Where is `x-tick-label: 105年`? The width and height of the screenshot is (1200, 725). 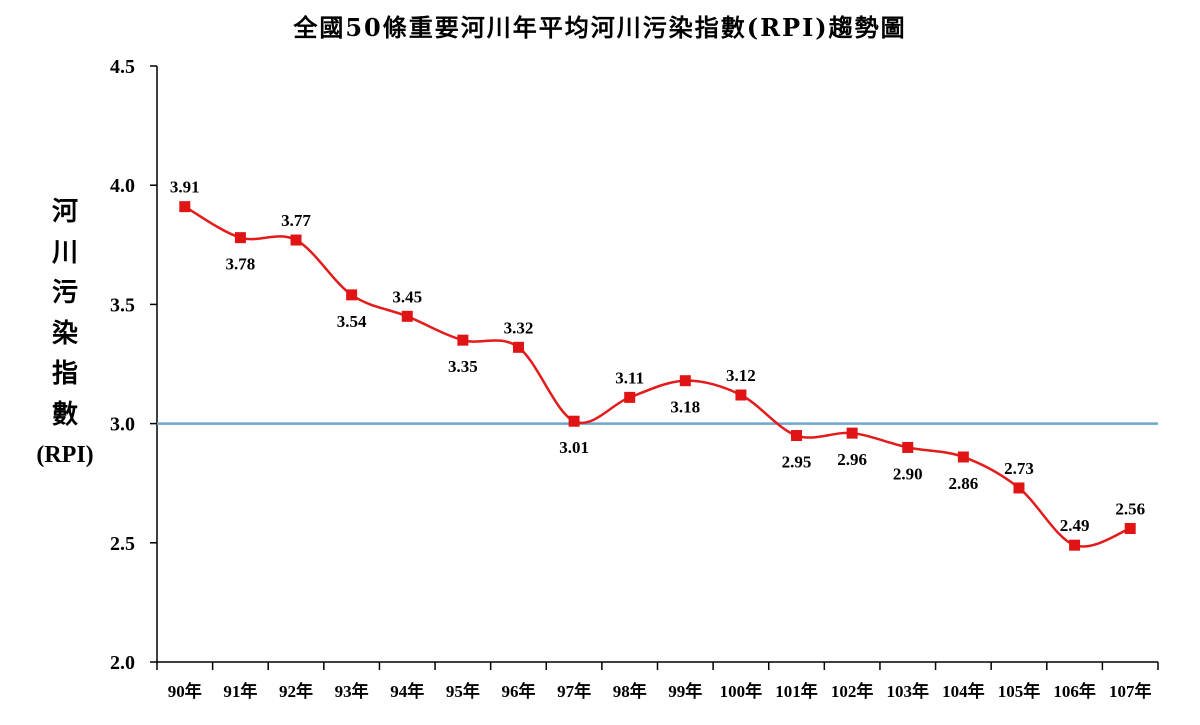
x-tick-label: 105年 is located at coordinates (1019, 691).